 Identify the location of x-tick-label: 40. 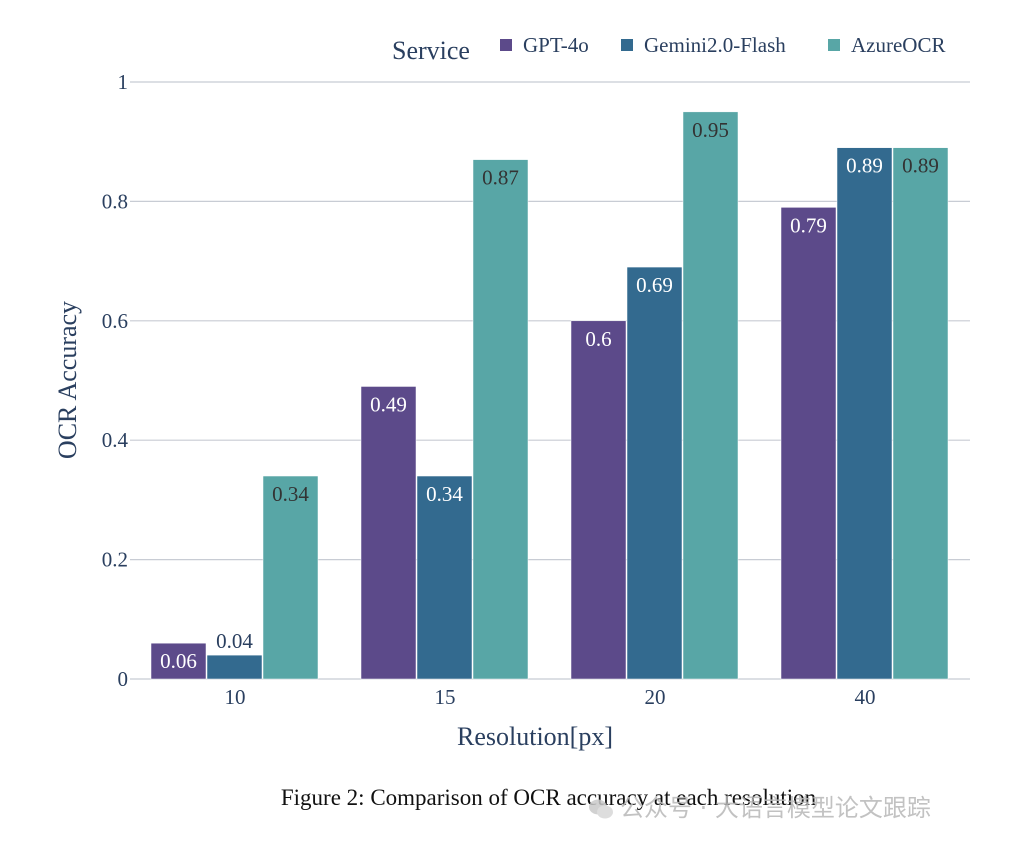
(865, 697).